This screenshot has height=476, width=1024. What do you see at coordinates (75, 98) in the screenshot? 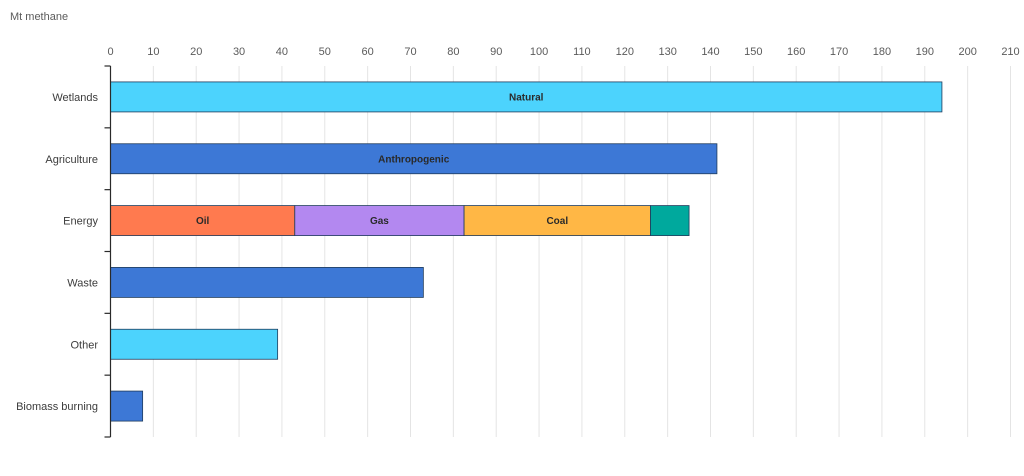
I see `category-label-wetlands: Wetlands` at bounding box center [75, 98].